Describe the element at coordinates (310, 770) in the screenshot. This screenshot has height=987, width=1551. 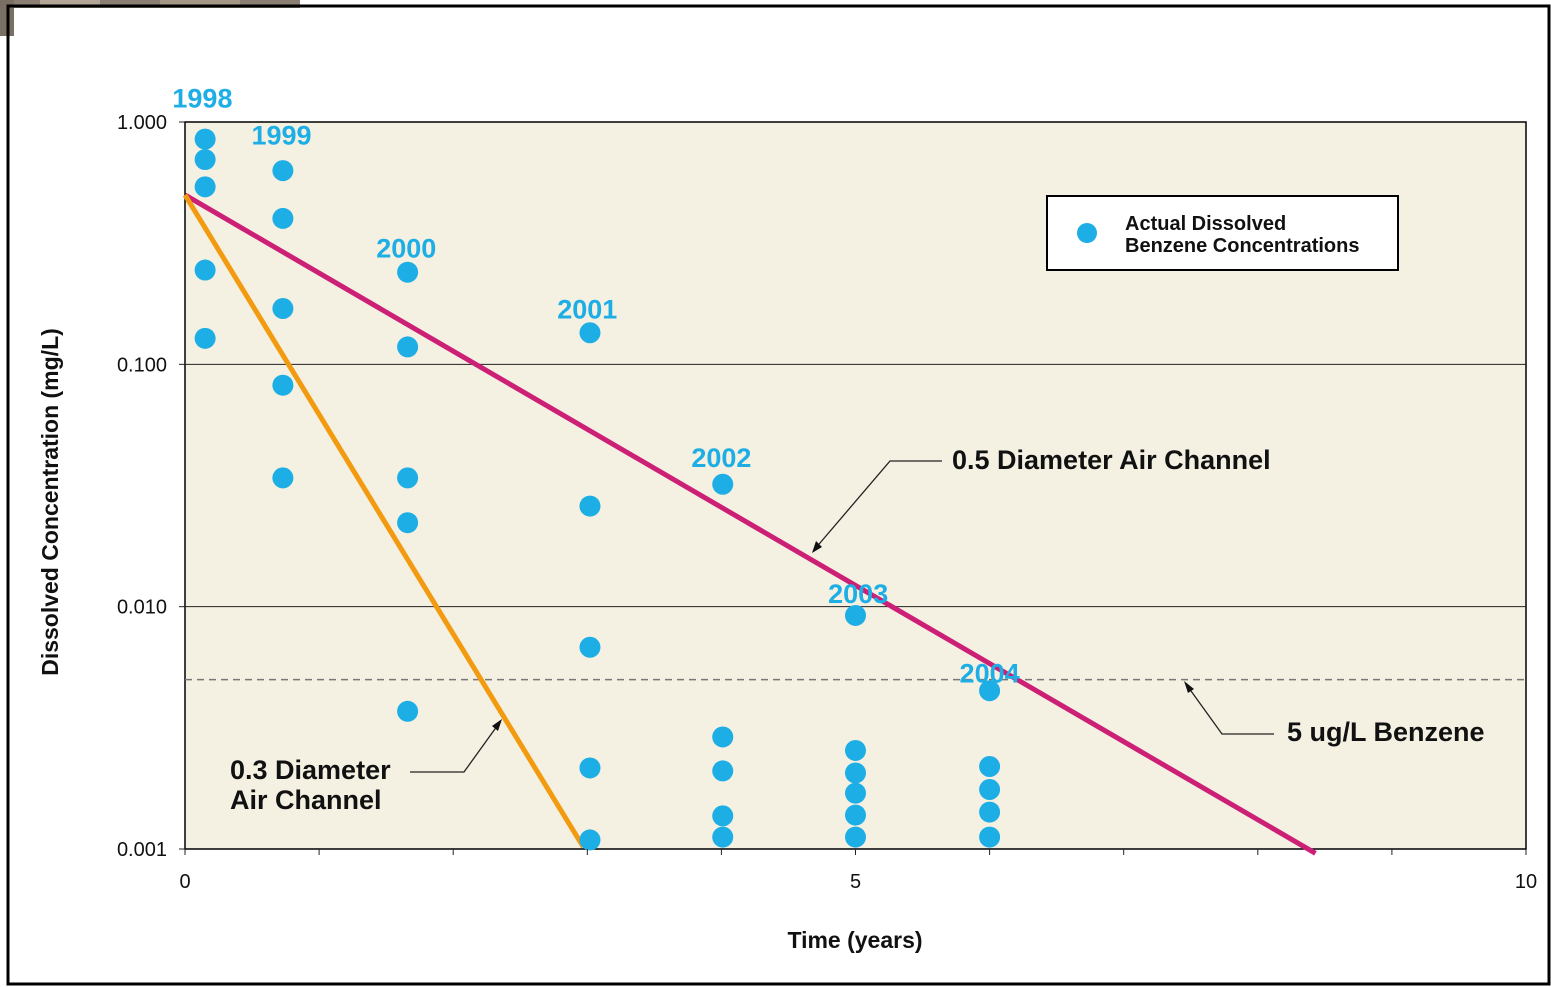
I see `line-03-label-1: 0.3 Diameter` at that location.